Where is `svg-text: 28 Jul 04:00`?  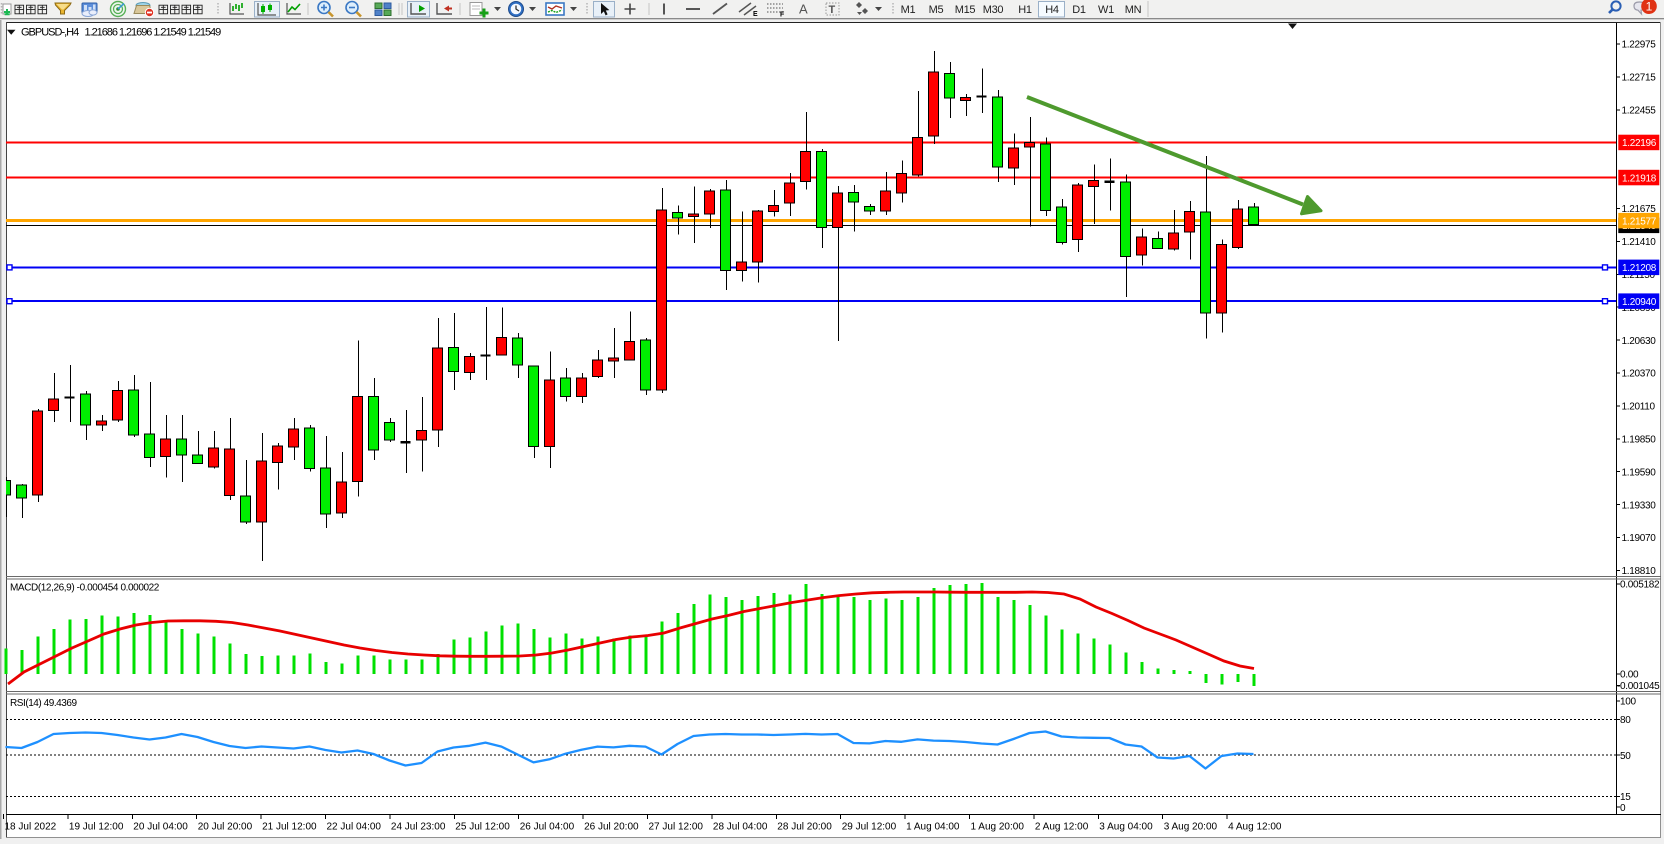 svg-text: 28 Jul 04:00 is located at coordinates (740, 827).